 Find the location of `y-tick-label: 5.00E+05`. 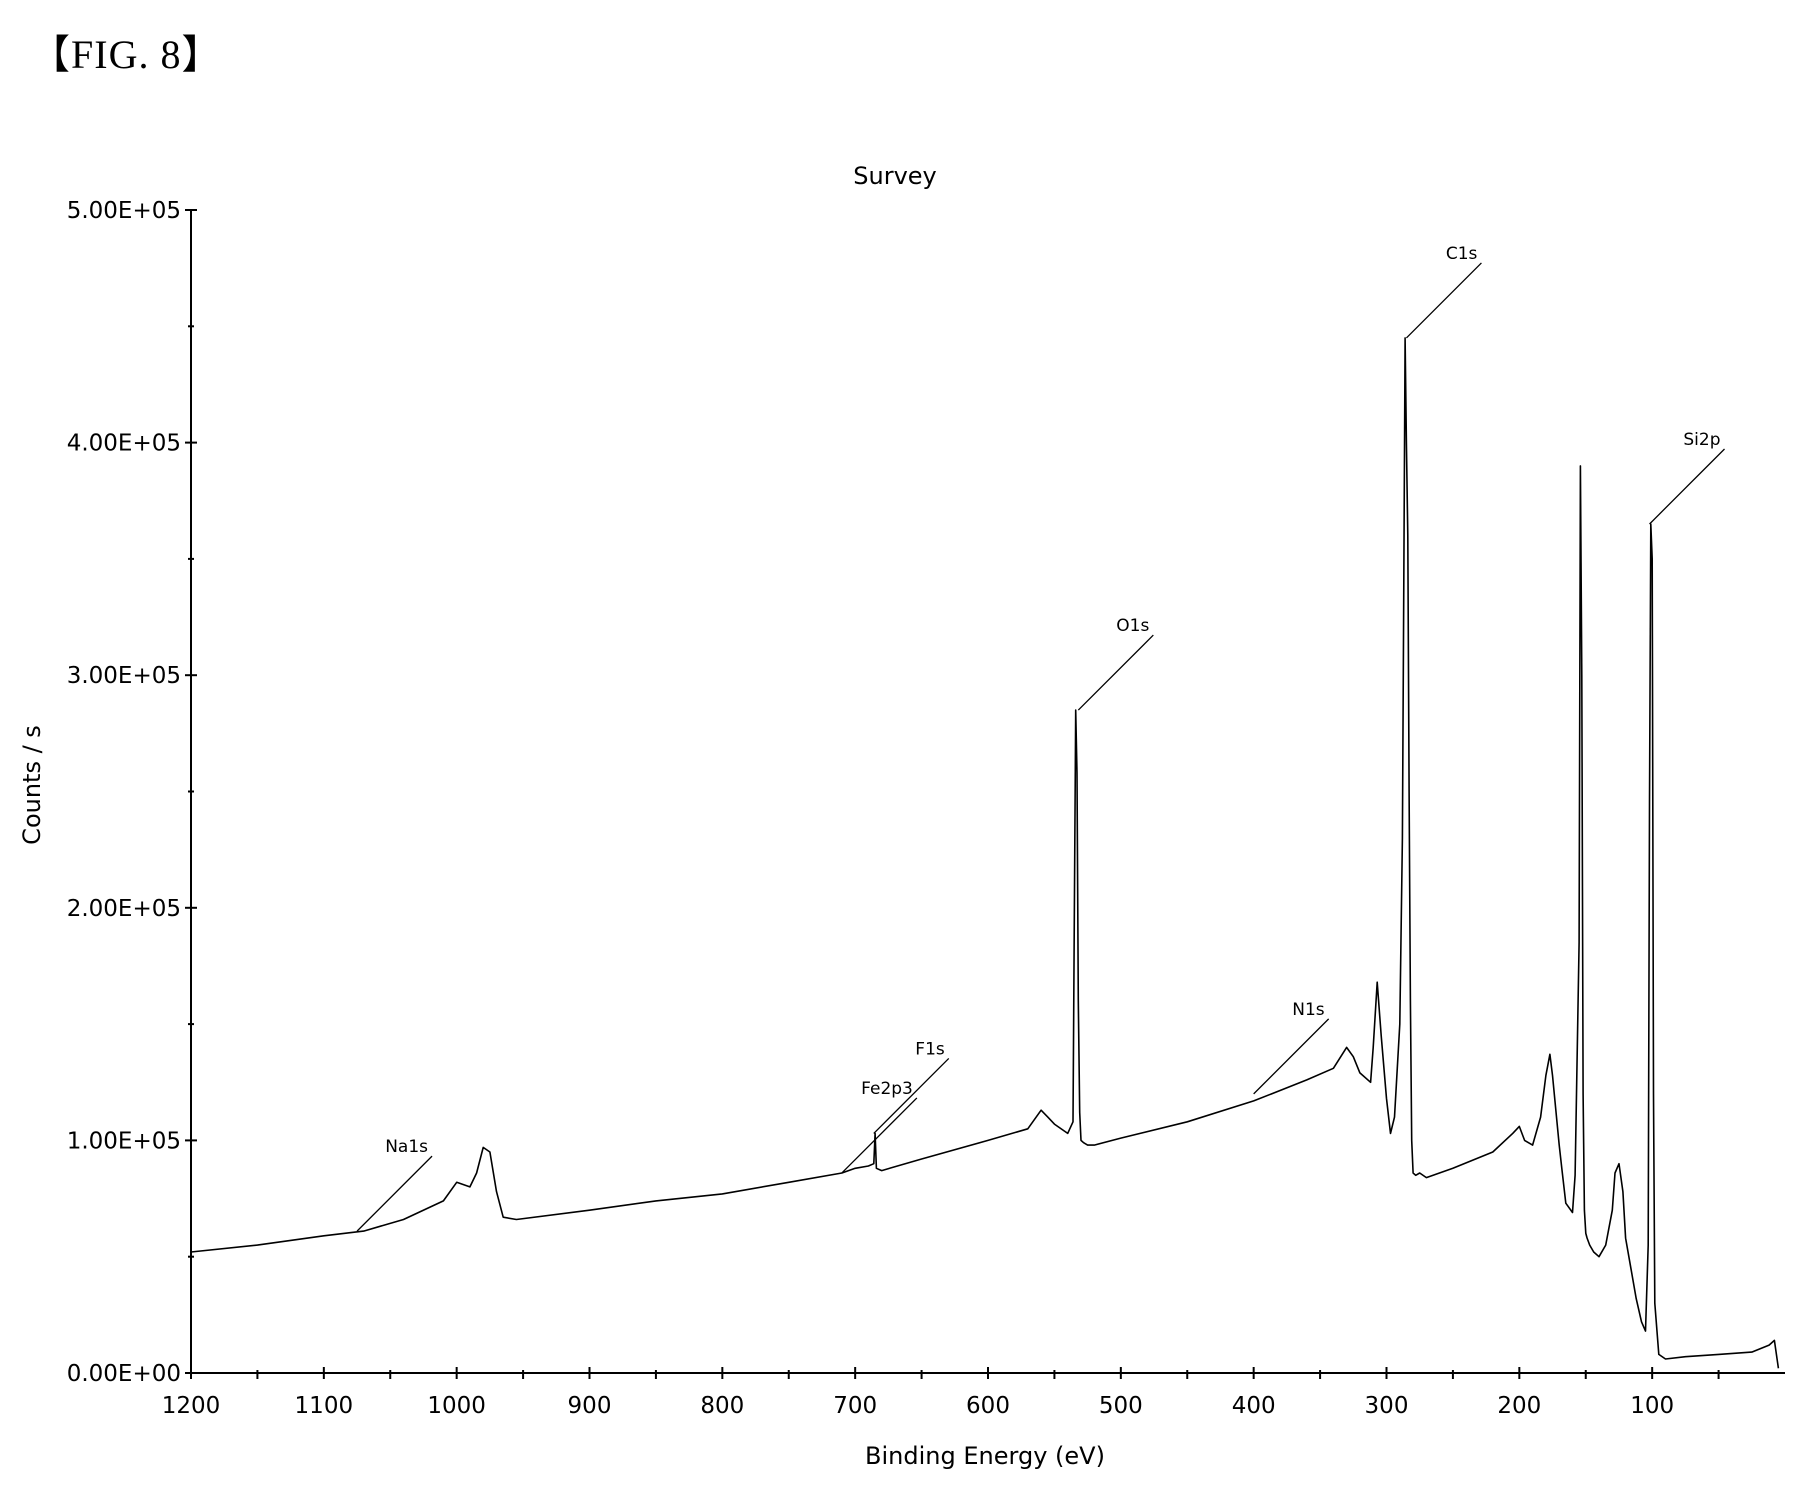

y-tick-label: 5.00E+05 is located at coordinates (124, 211).